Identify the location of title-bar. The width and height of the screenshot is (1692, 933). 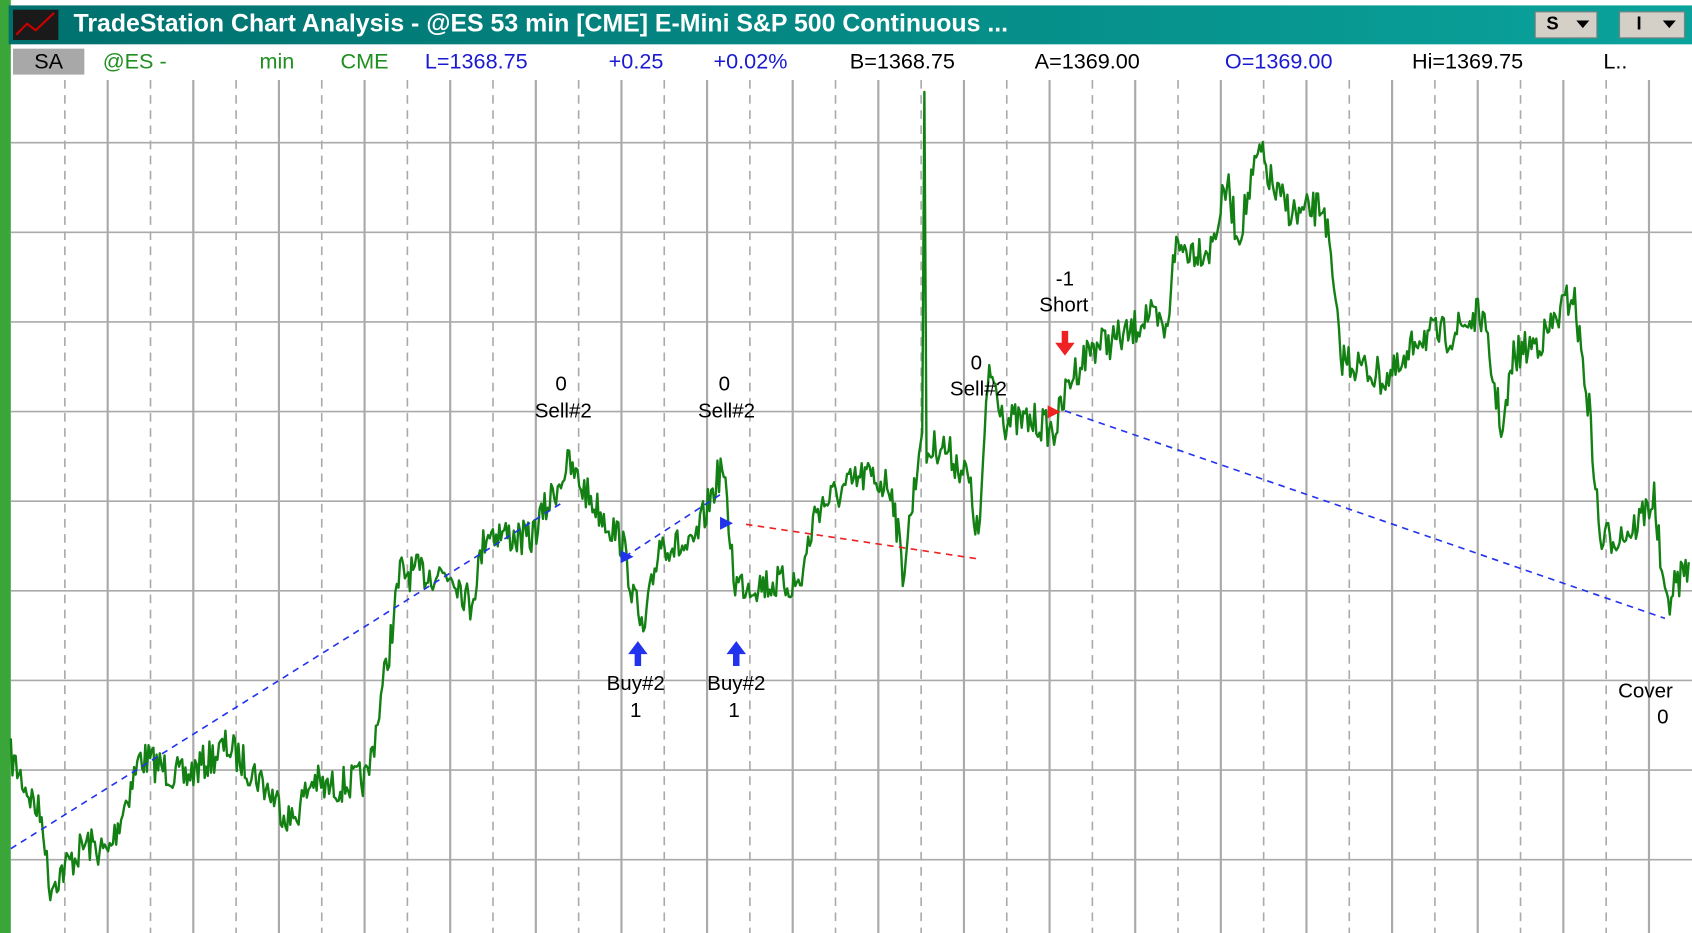
(850, 25).